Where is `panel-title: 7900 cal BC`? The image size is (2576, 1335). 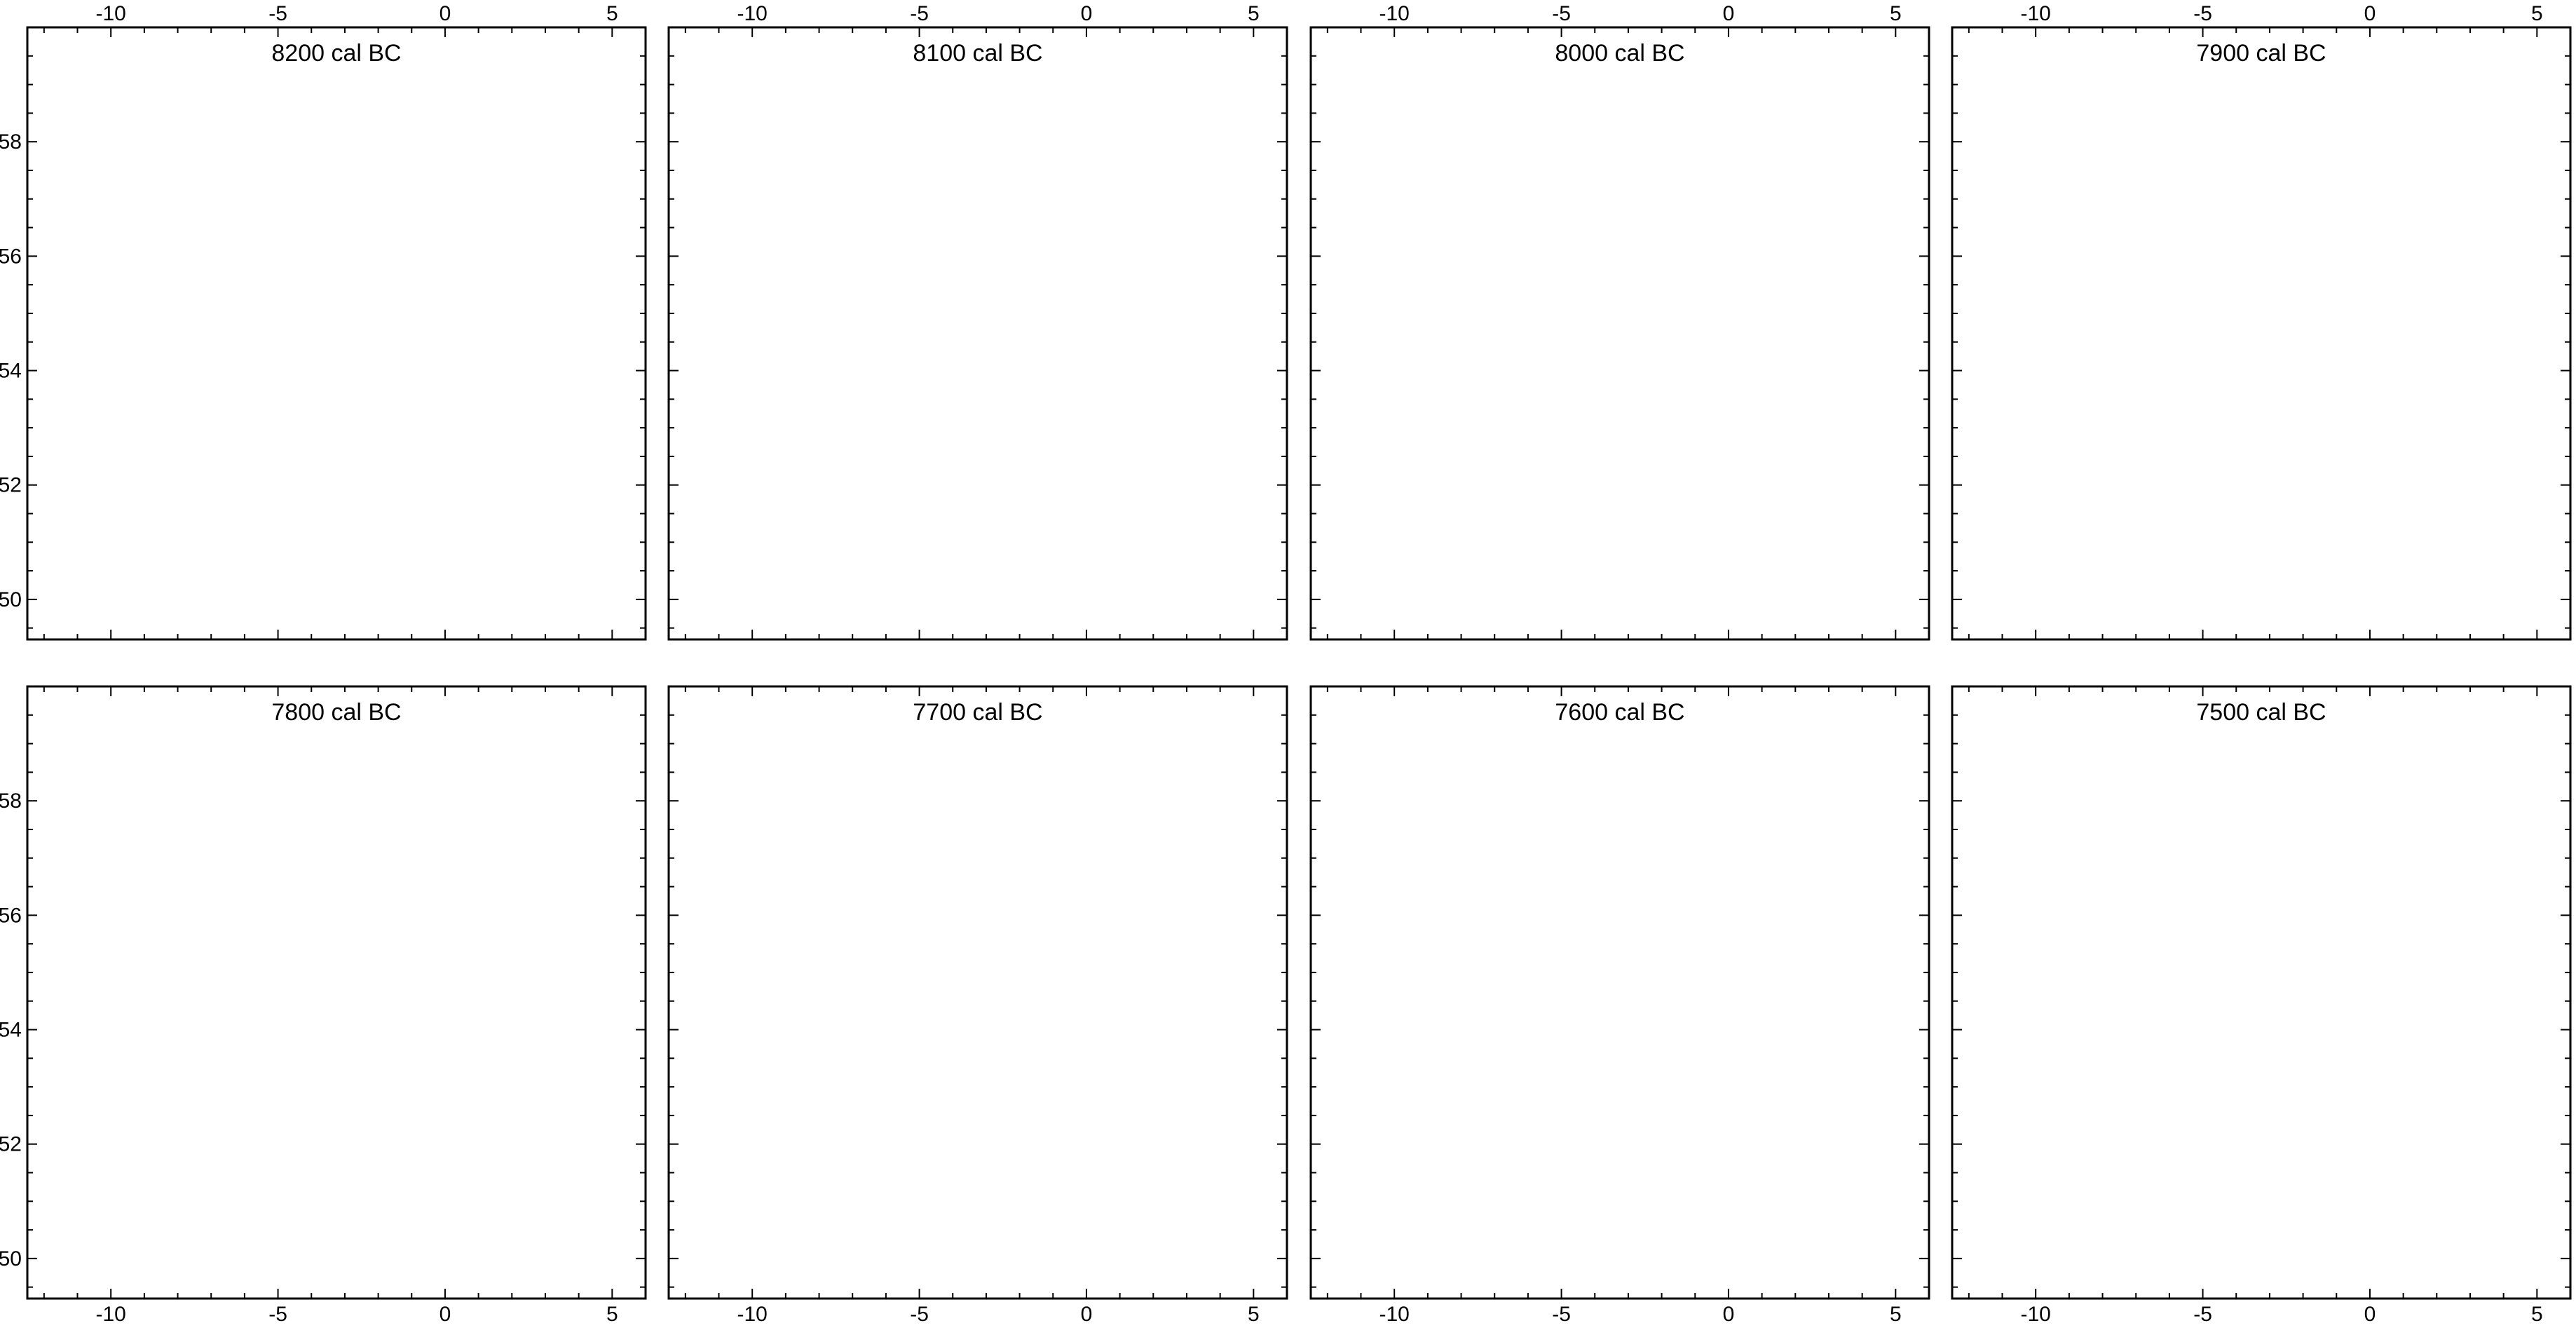
panel-title: 7900 cal BC is located at coordinates (2261, 53).